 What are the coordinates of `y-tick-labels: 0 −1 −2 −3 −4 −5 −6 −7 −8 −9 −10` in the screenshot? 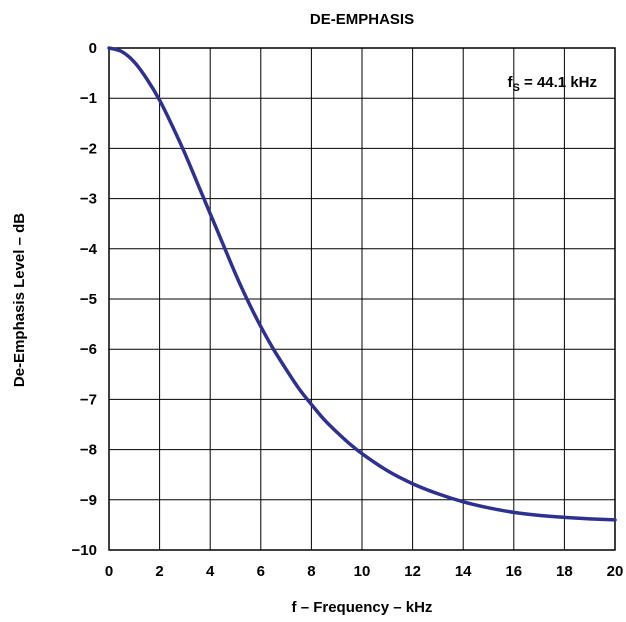 It's located at (85, 299).